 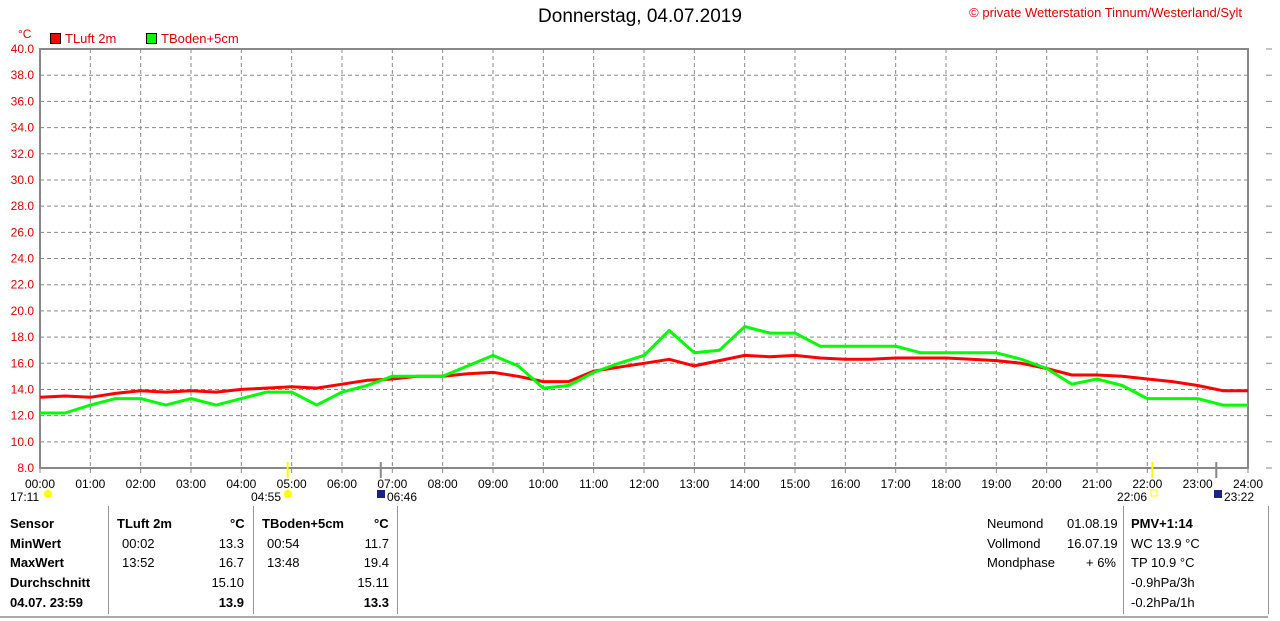 I want to click on stats-t1: 00:02, so click(x=138, y=543).